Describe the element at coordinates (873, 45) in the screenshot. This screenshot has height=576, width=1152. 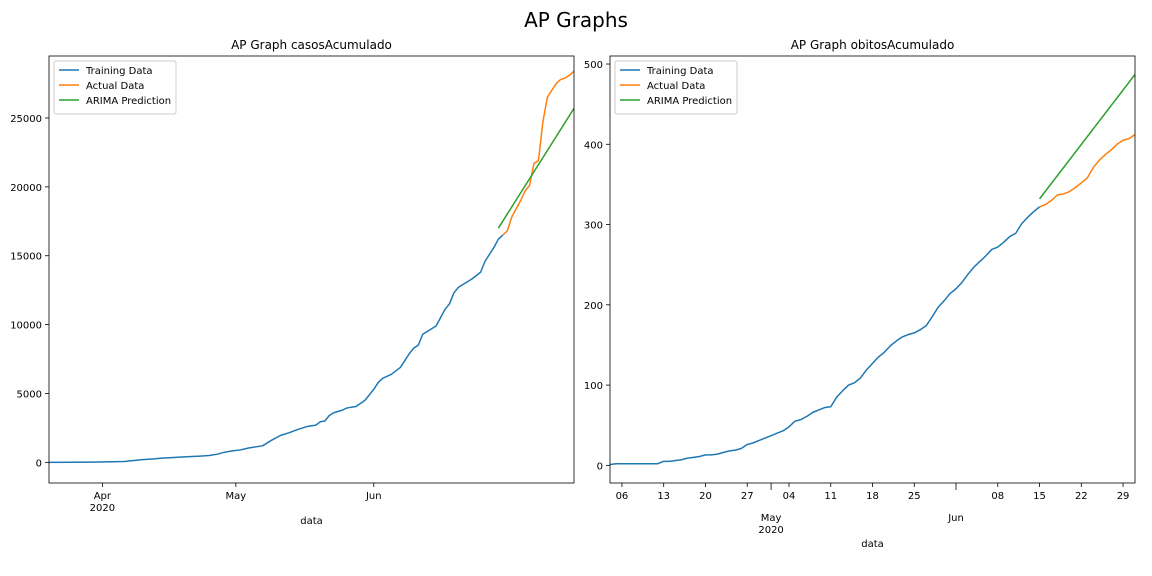
I see `chart-title: AP Graph obitosAcumulado` at that location.